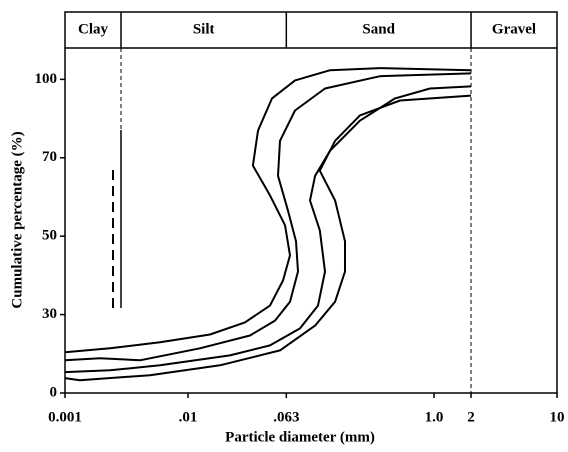  I want to click on x-tick-label: 0.001, so click(65, 417).